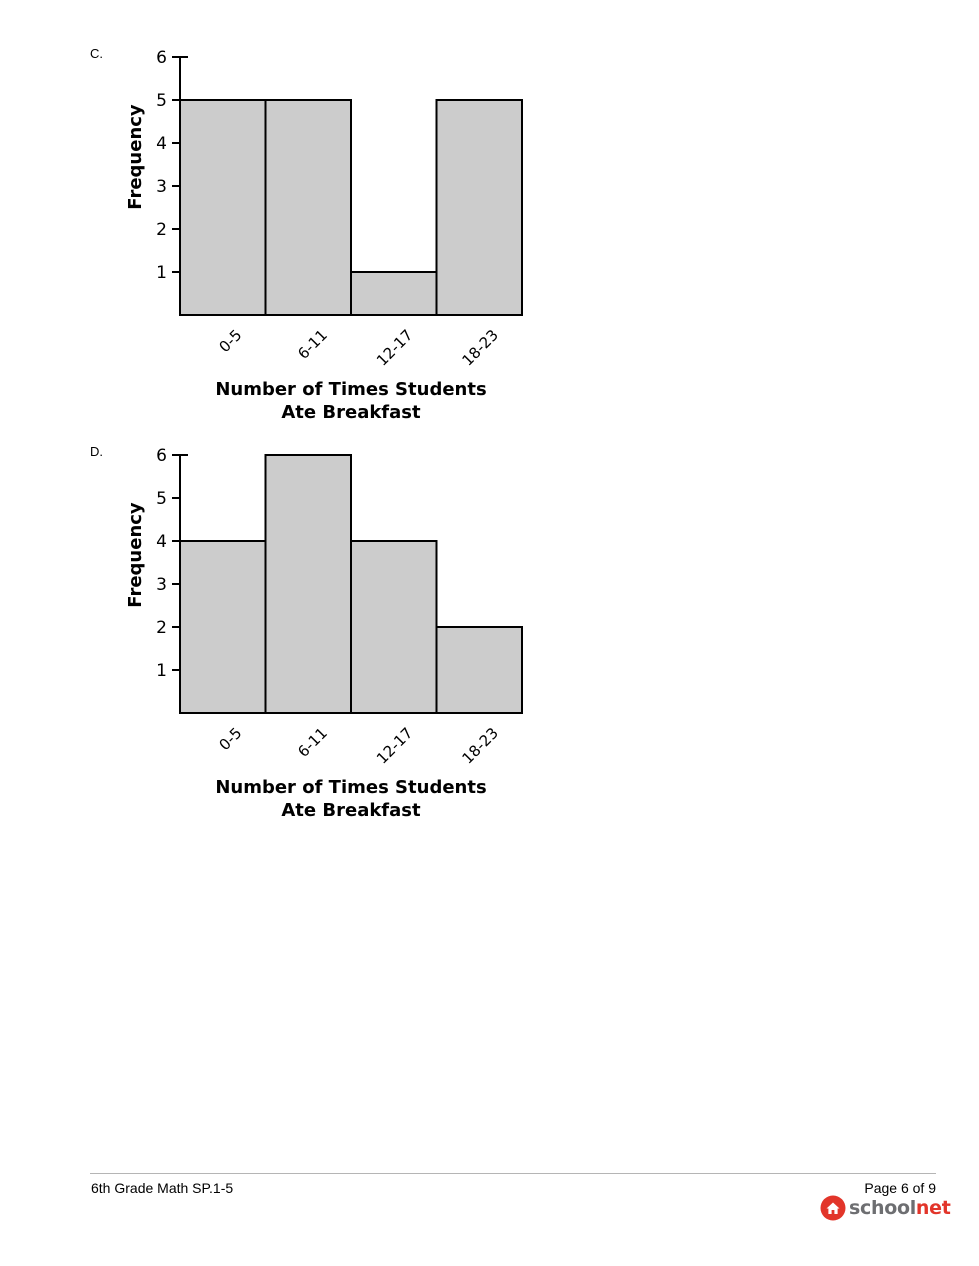 The width and height of the screenshot is (979, 1266). Describe the element at coordinates (162, 1188) in the screenshot. I see `footer-course-title: 6th Grade Math SP.1-5` at that location.